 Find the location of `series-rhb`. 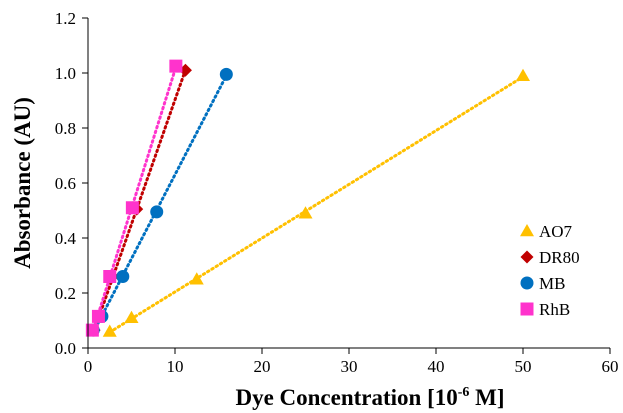

series-rhb is located at coordinates (134, 198).